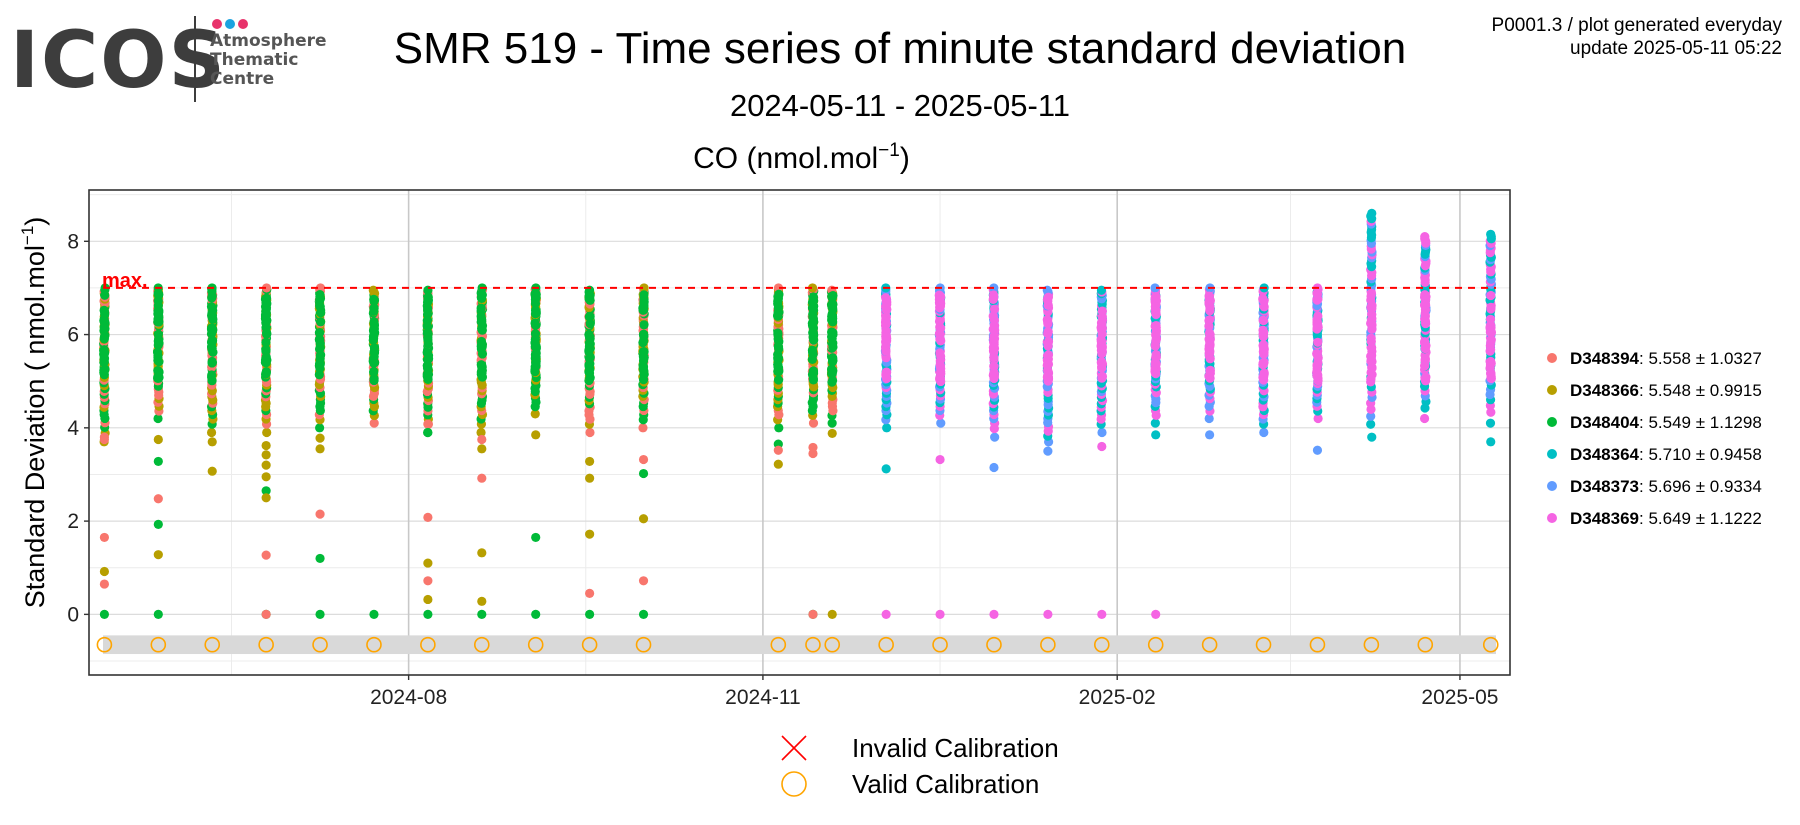  I want to click on legend-entry: D348364: 5.710 ± 0.9458, so click(1666, 454).